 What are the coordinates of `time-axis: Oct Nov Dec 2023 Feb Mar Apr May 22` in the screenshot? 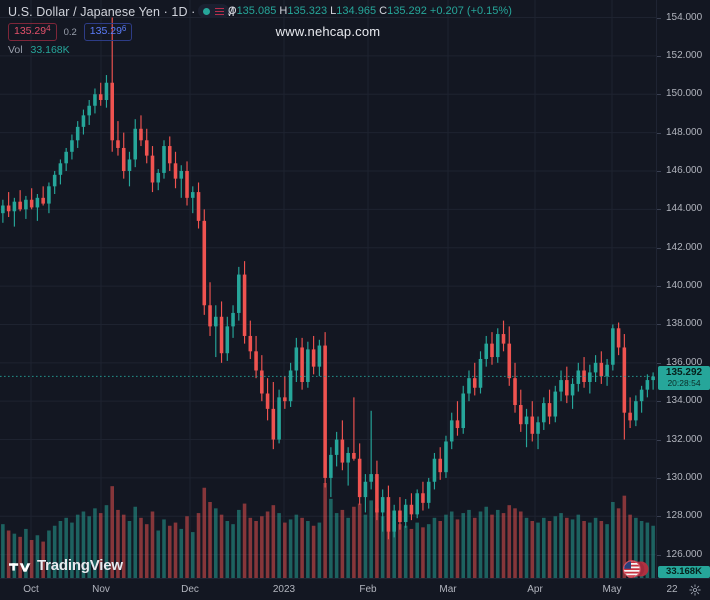 It's located at (355, 589).